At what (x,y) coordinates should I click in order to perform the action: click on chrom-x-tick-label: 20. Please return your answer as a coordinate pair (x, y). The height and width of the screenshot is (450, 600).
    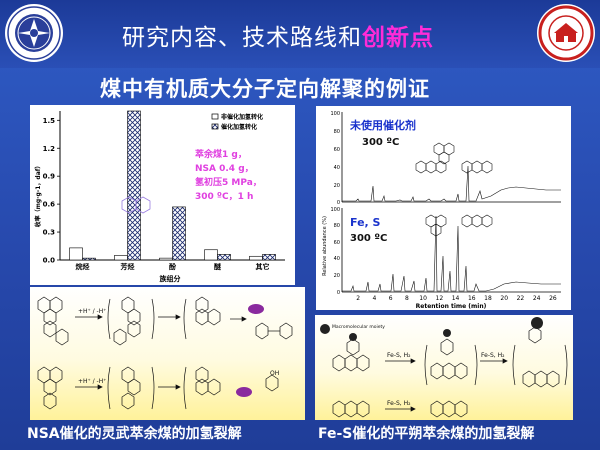
    Looking at the image, I should click on (504, 298).